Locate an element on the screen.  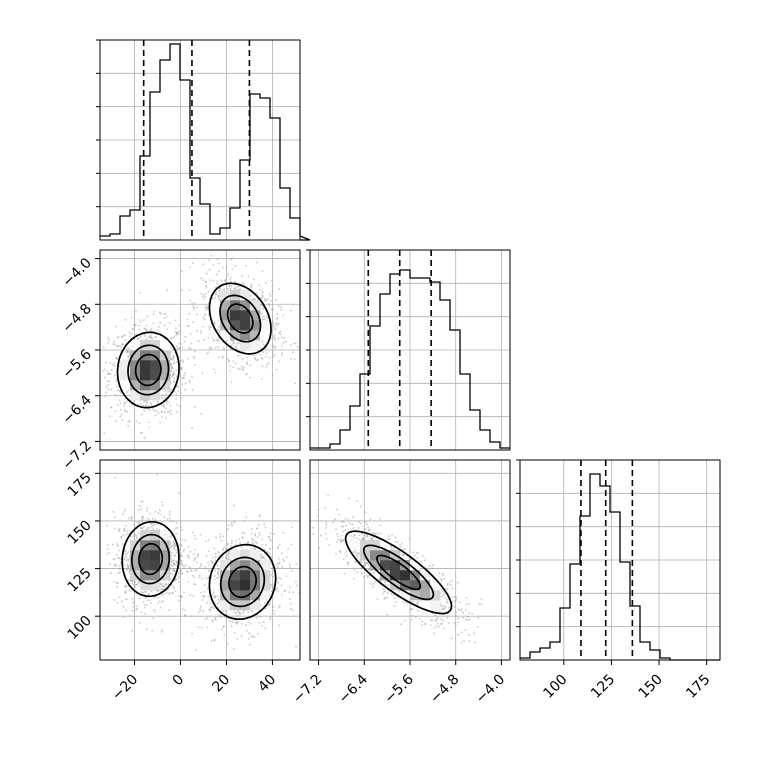
histogram-step is located at coordinates (410, 359).